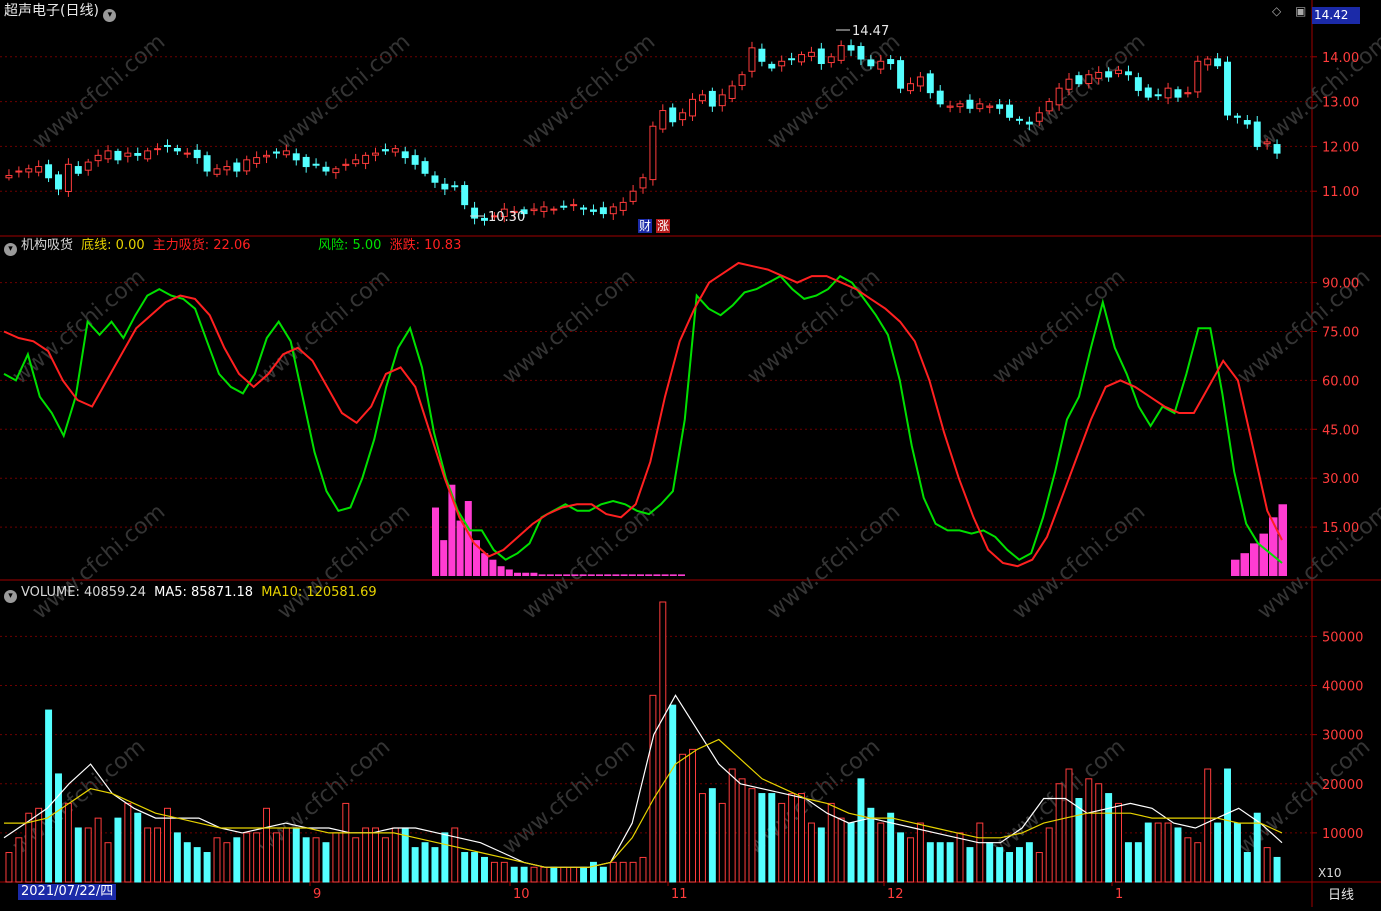 The image size is (1381, 911). I want to click on month-label: 12, so click(895, 894).